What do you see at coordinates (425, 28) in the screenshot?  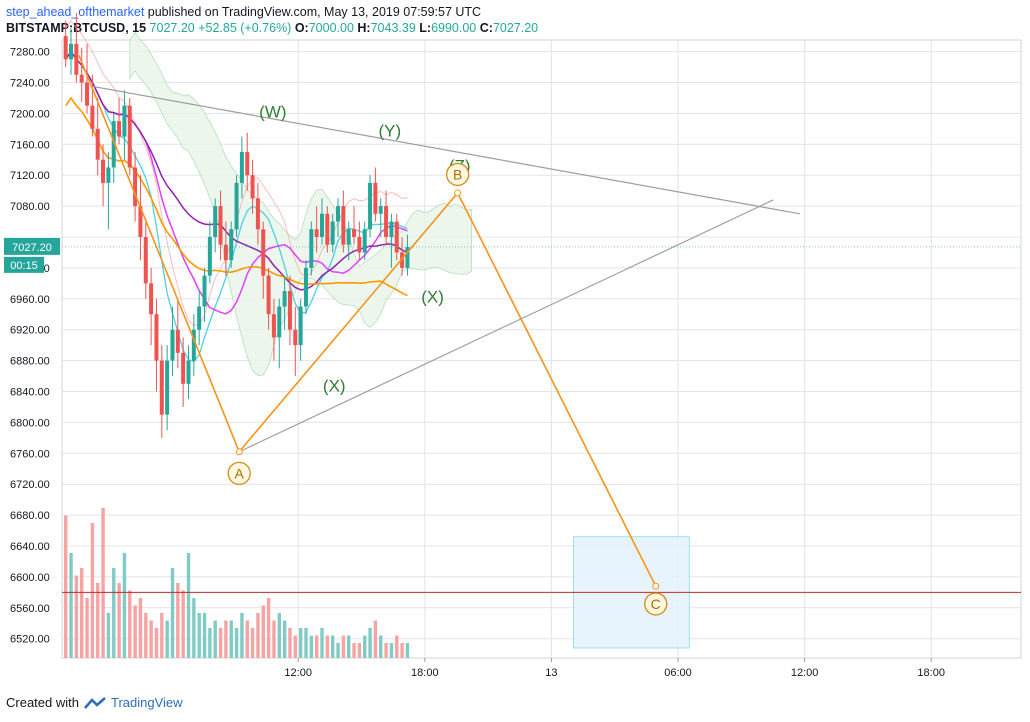 I see `low-label: L:` at bounding box center [425, 28].